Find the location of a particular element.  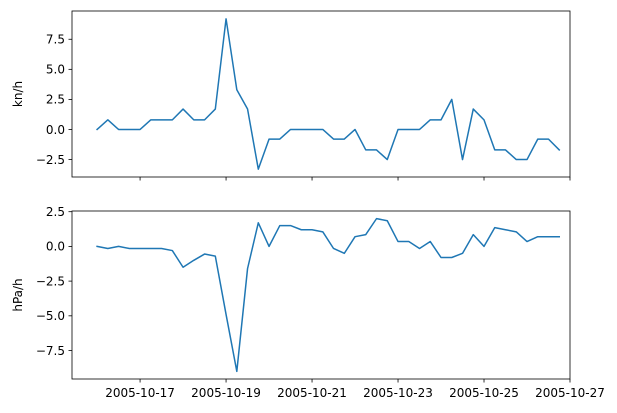

x-tick-label: 2005-10-23 is located at coordinates (398, 393).